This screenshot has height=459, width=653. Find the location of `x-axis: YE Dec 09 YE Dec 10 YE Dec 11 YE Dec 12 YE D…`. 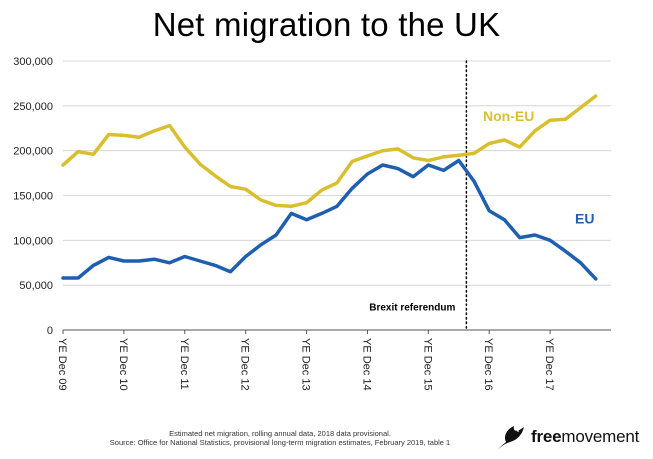

x-axis: YE Dec 09 YE Dec 10 YE Dec 11 YE Dec 12 YE D… is located at coordinates (305, 360).